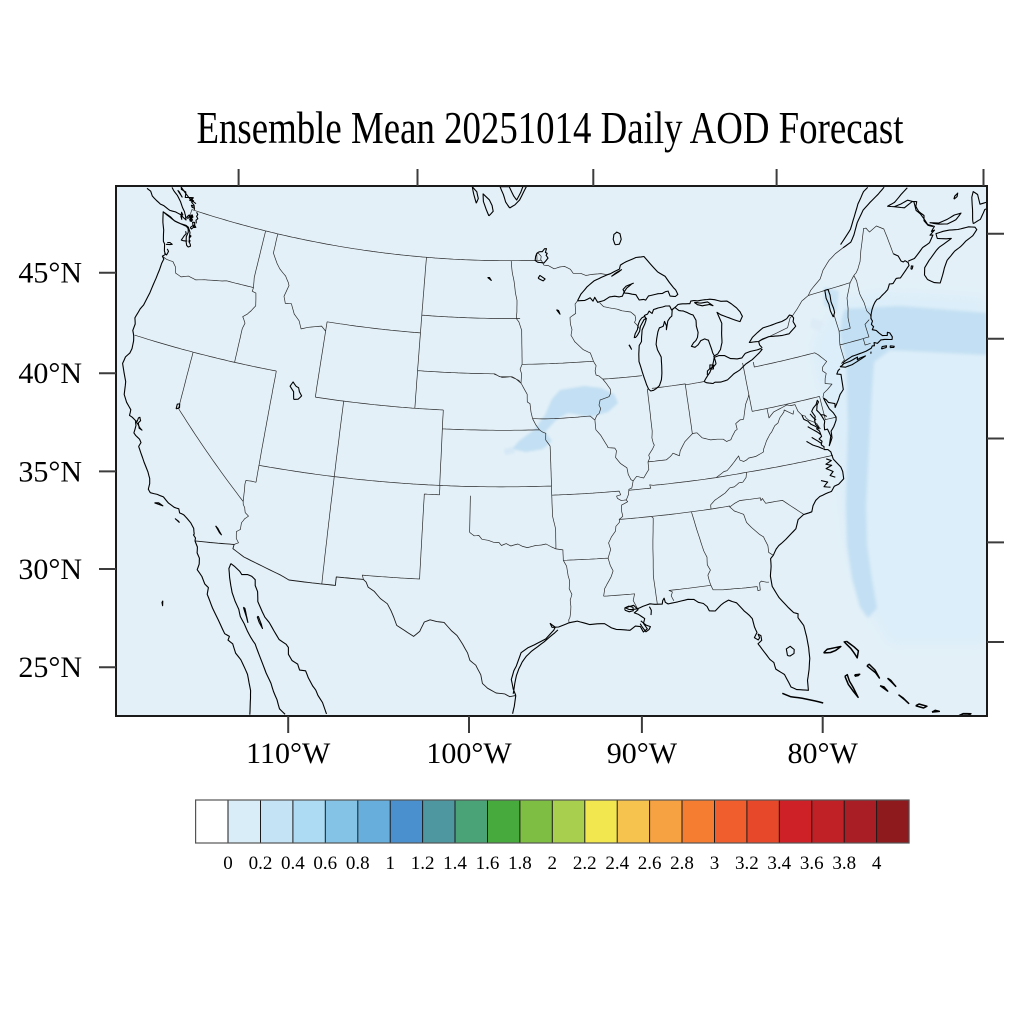  I want to click on svg-text: 0.6, so click(325, 863).